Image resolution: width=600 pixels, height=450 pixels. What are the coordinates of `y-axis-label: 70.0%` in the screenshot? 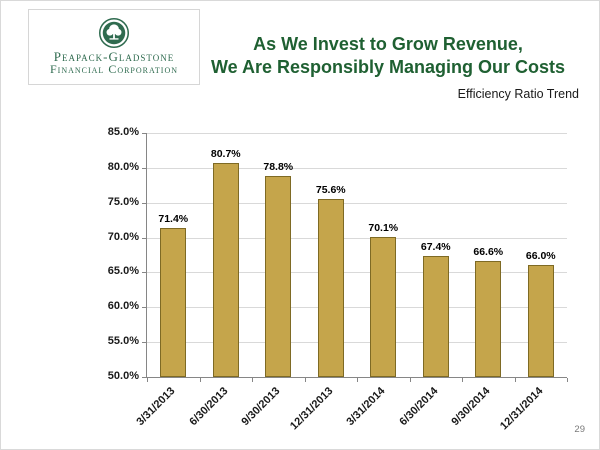 It's located at (123, 236).